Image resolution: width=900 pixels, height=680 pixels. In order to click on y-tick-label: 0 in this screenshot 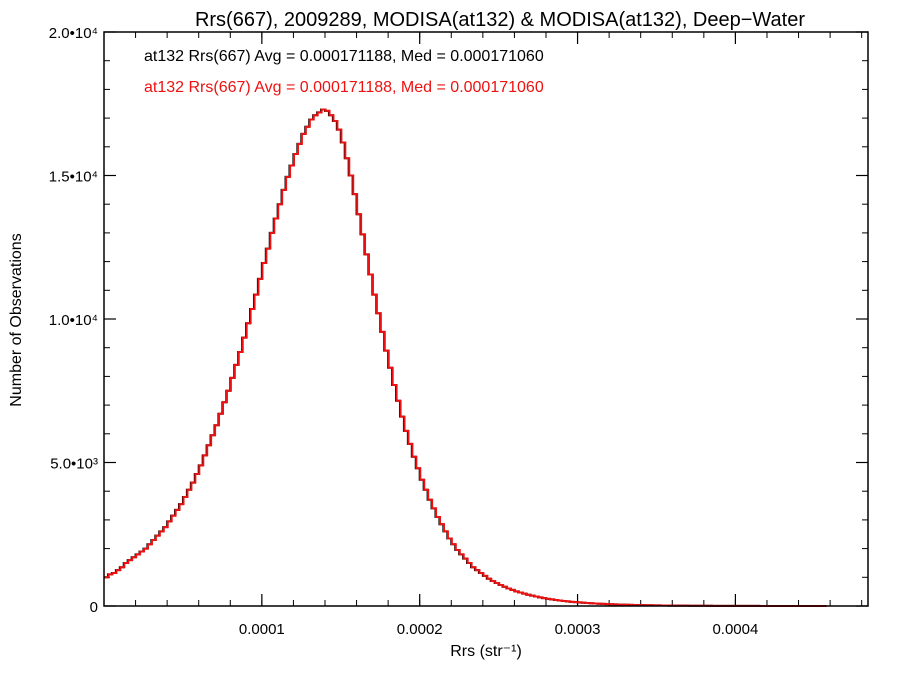, I will do `click(94, 607)`.